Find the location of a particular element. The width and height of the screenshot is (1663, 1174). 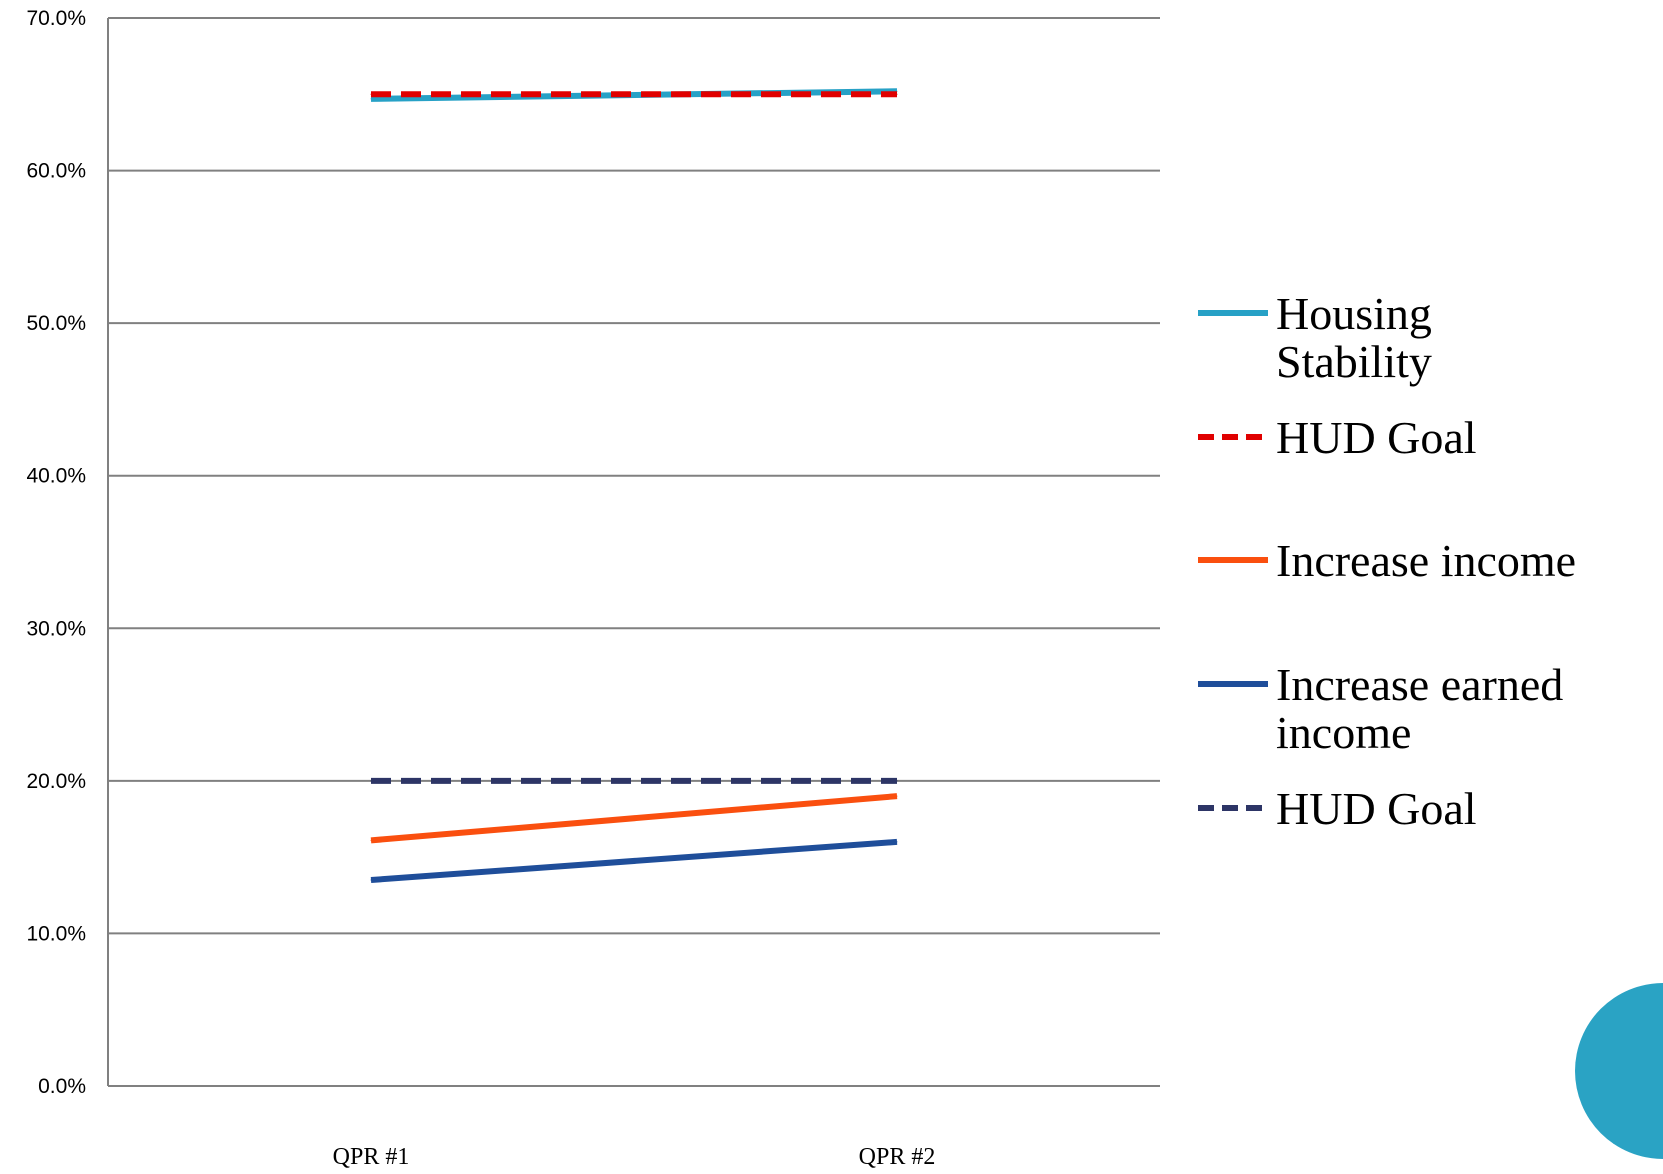

legend-item: Increase income is located at coordinates (1387, 560).